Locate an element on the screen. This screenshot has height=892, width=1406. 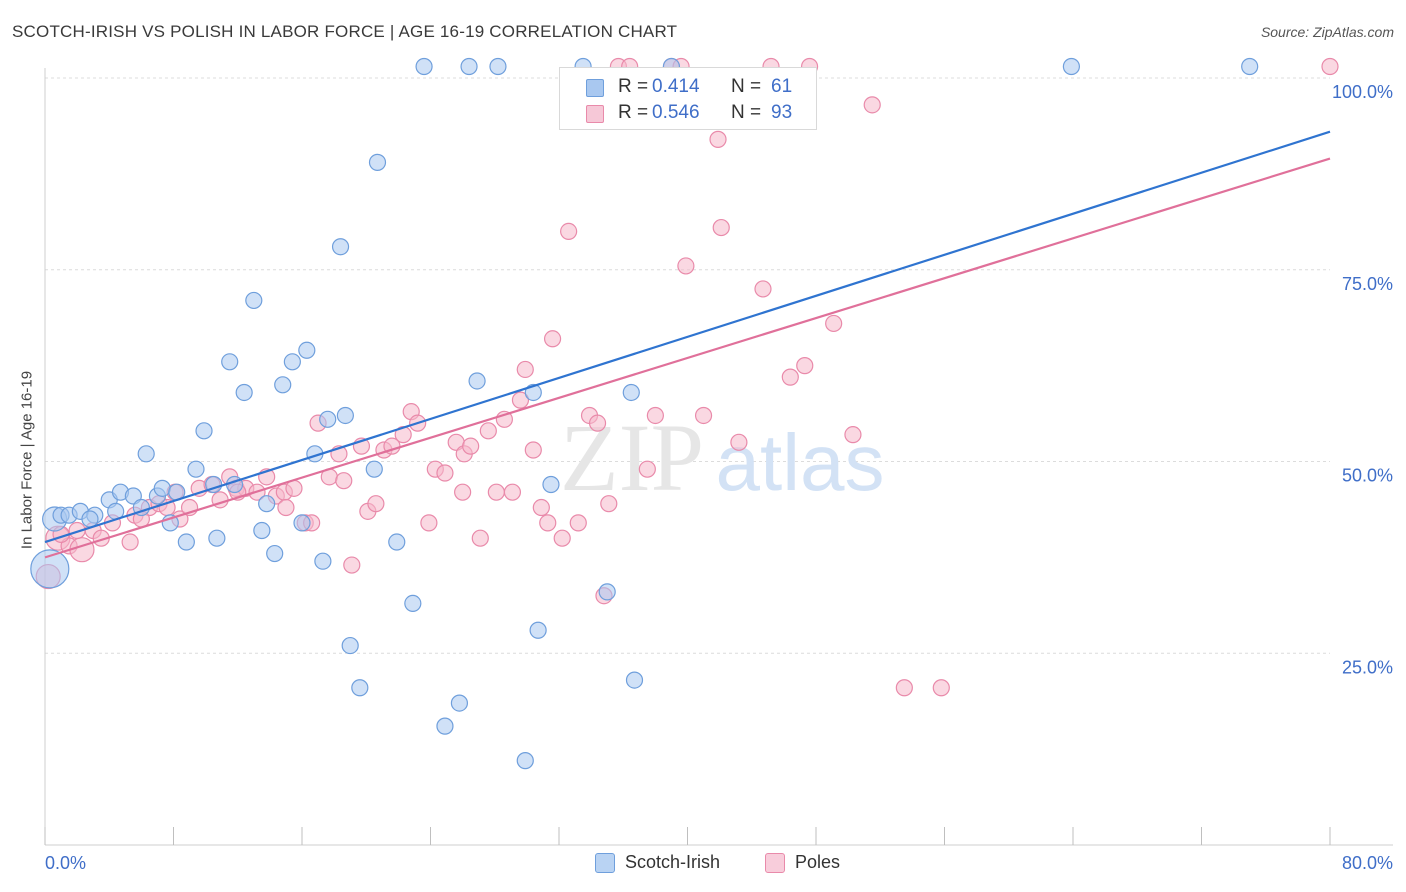
stats-swatch-blue is located at coordinates (595, 88).